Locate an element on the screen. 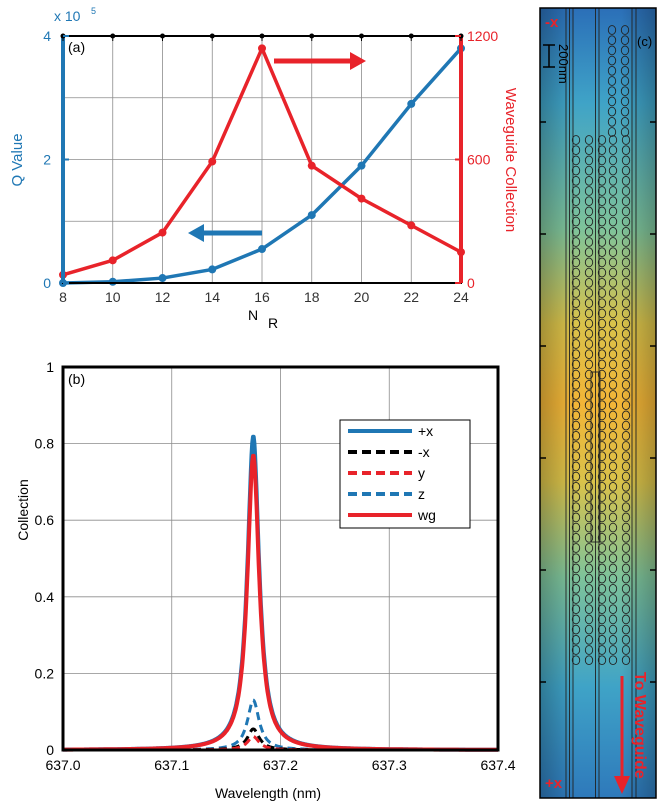  panel-b-xtick-label: 637.1 is located at coordinates (171, 765).